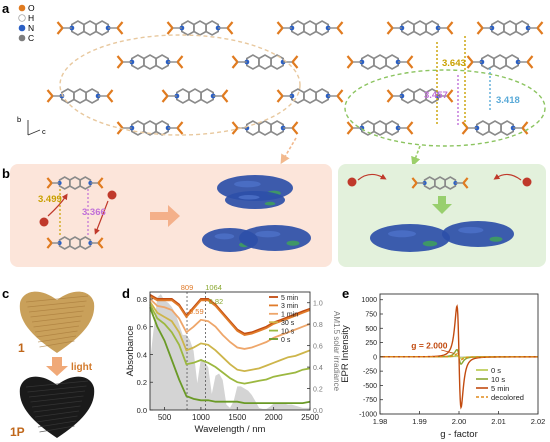 The height and width of the screenshot is (442, 550). What do you see at coordinates (318, 411) in the screenshot?
I see `y2-tick-label: 0.0` at bounding box center [318, 411].